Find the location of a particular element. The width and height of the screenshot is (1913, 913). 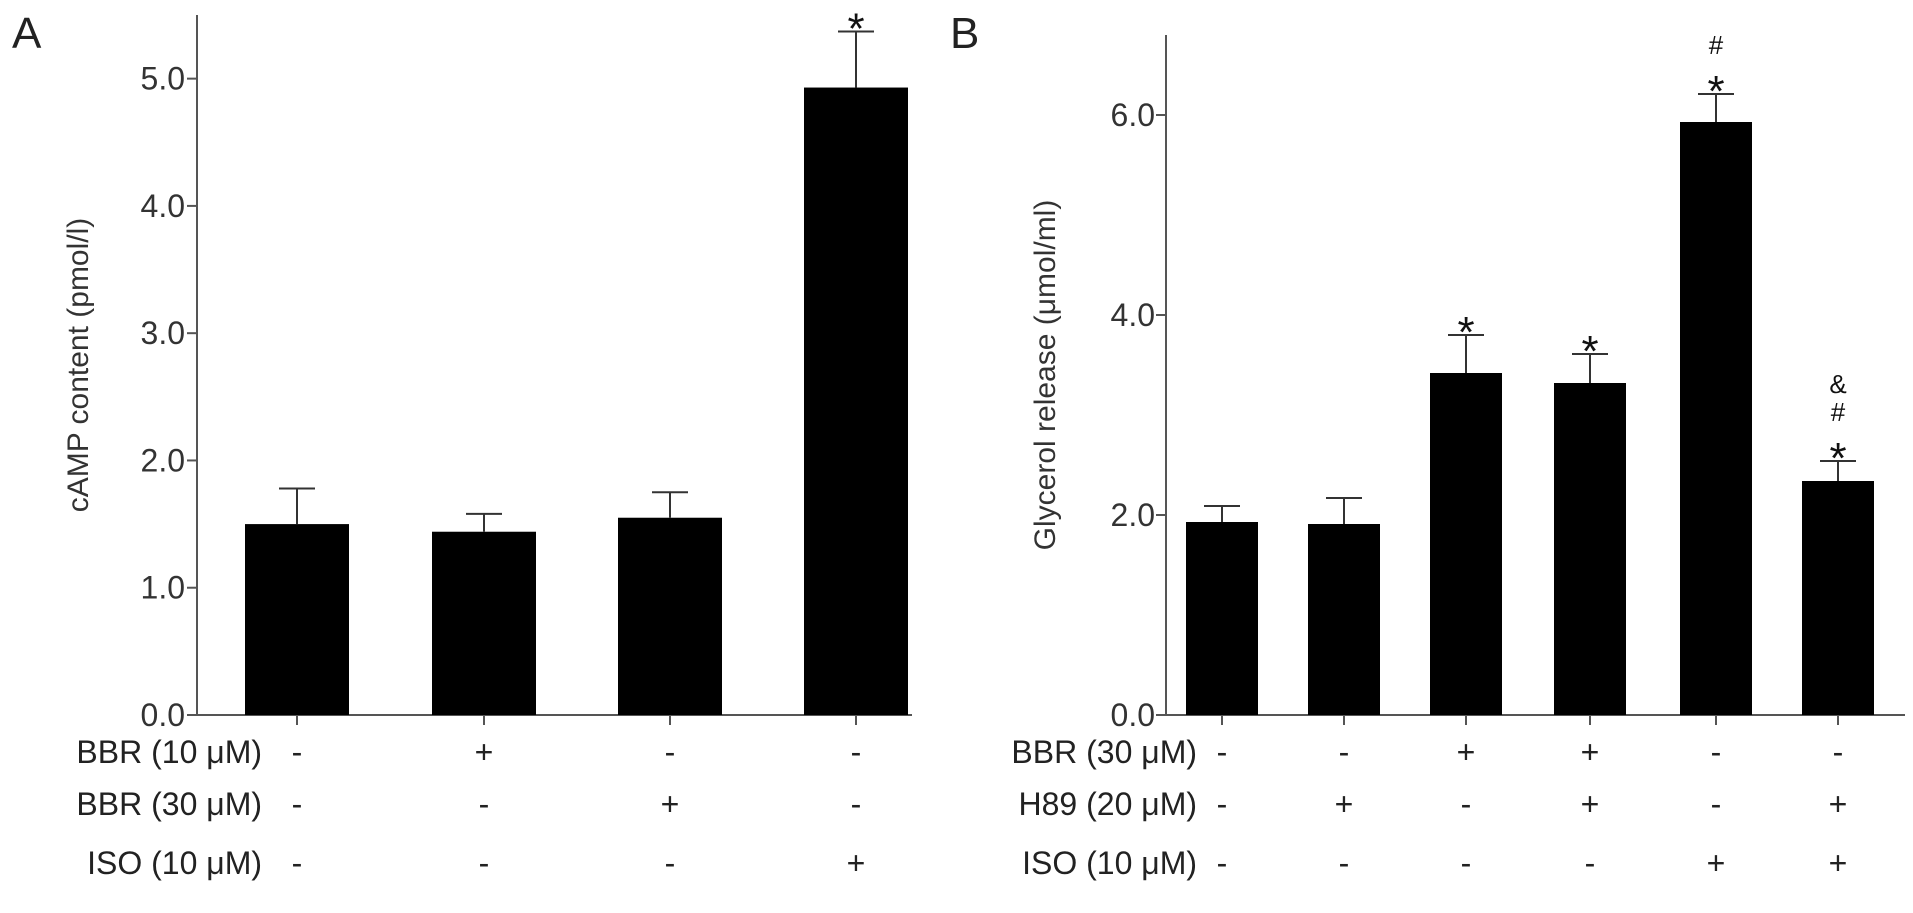

y-tick-label: 1.0 is located at coordinates (163, 588).